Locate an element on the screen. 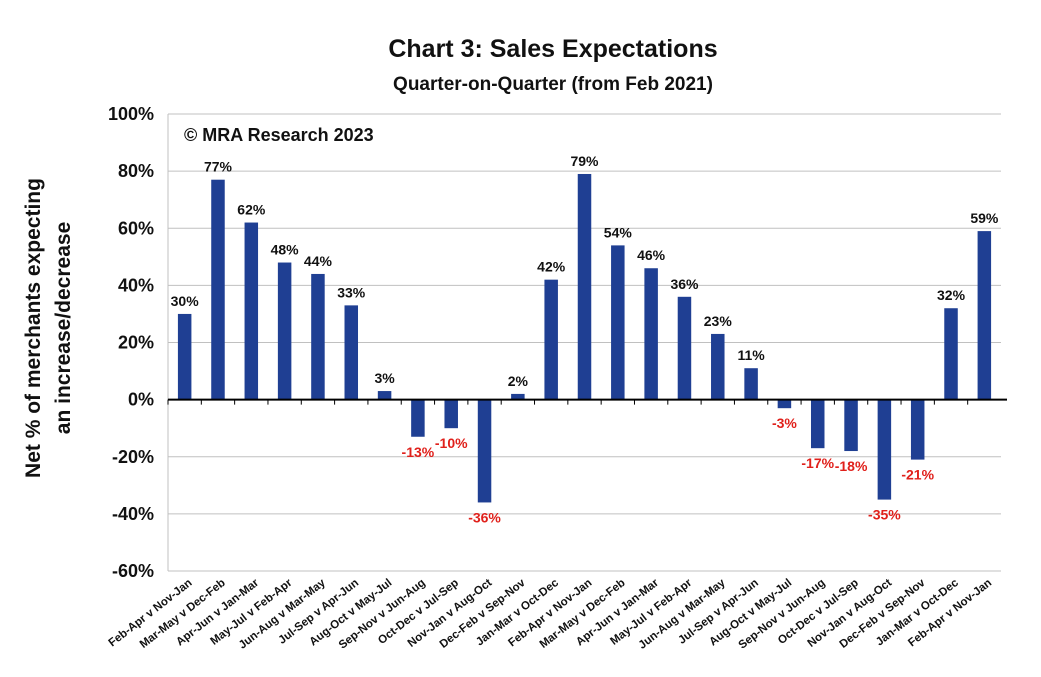  data-label: 33% is located at coordinates (351, 292).